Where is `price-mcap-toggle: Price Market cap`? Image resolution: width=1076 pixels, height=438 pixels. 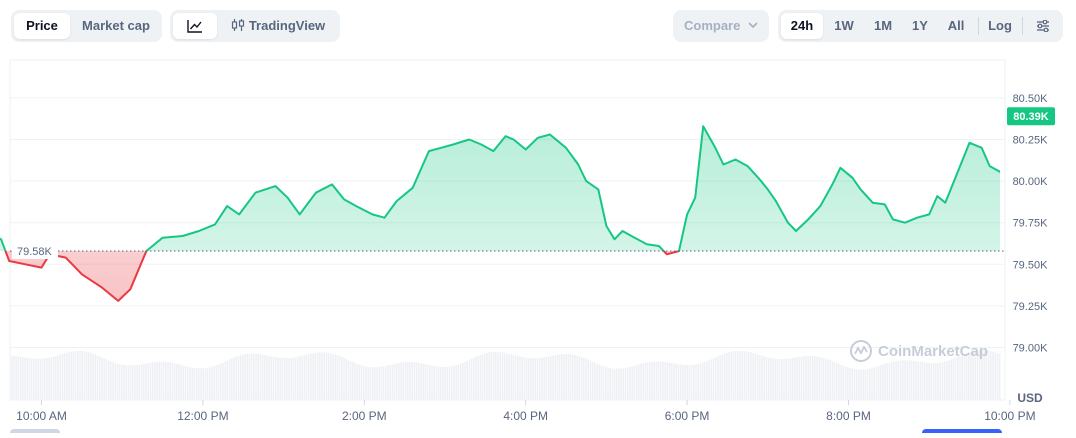 price-mcap-toggle: Price Market cap is located at coordinates (86, 26).